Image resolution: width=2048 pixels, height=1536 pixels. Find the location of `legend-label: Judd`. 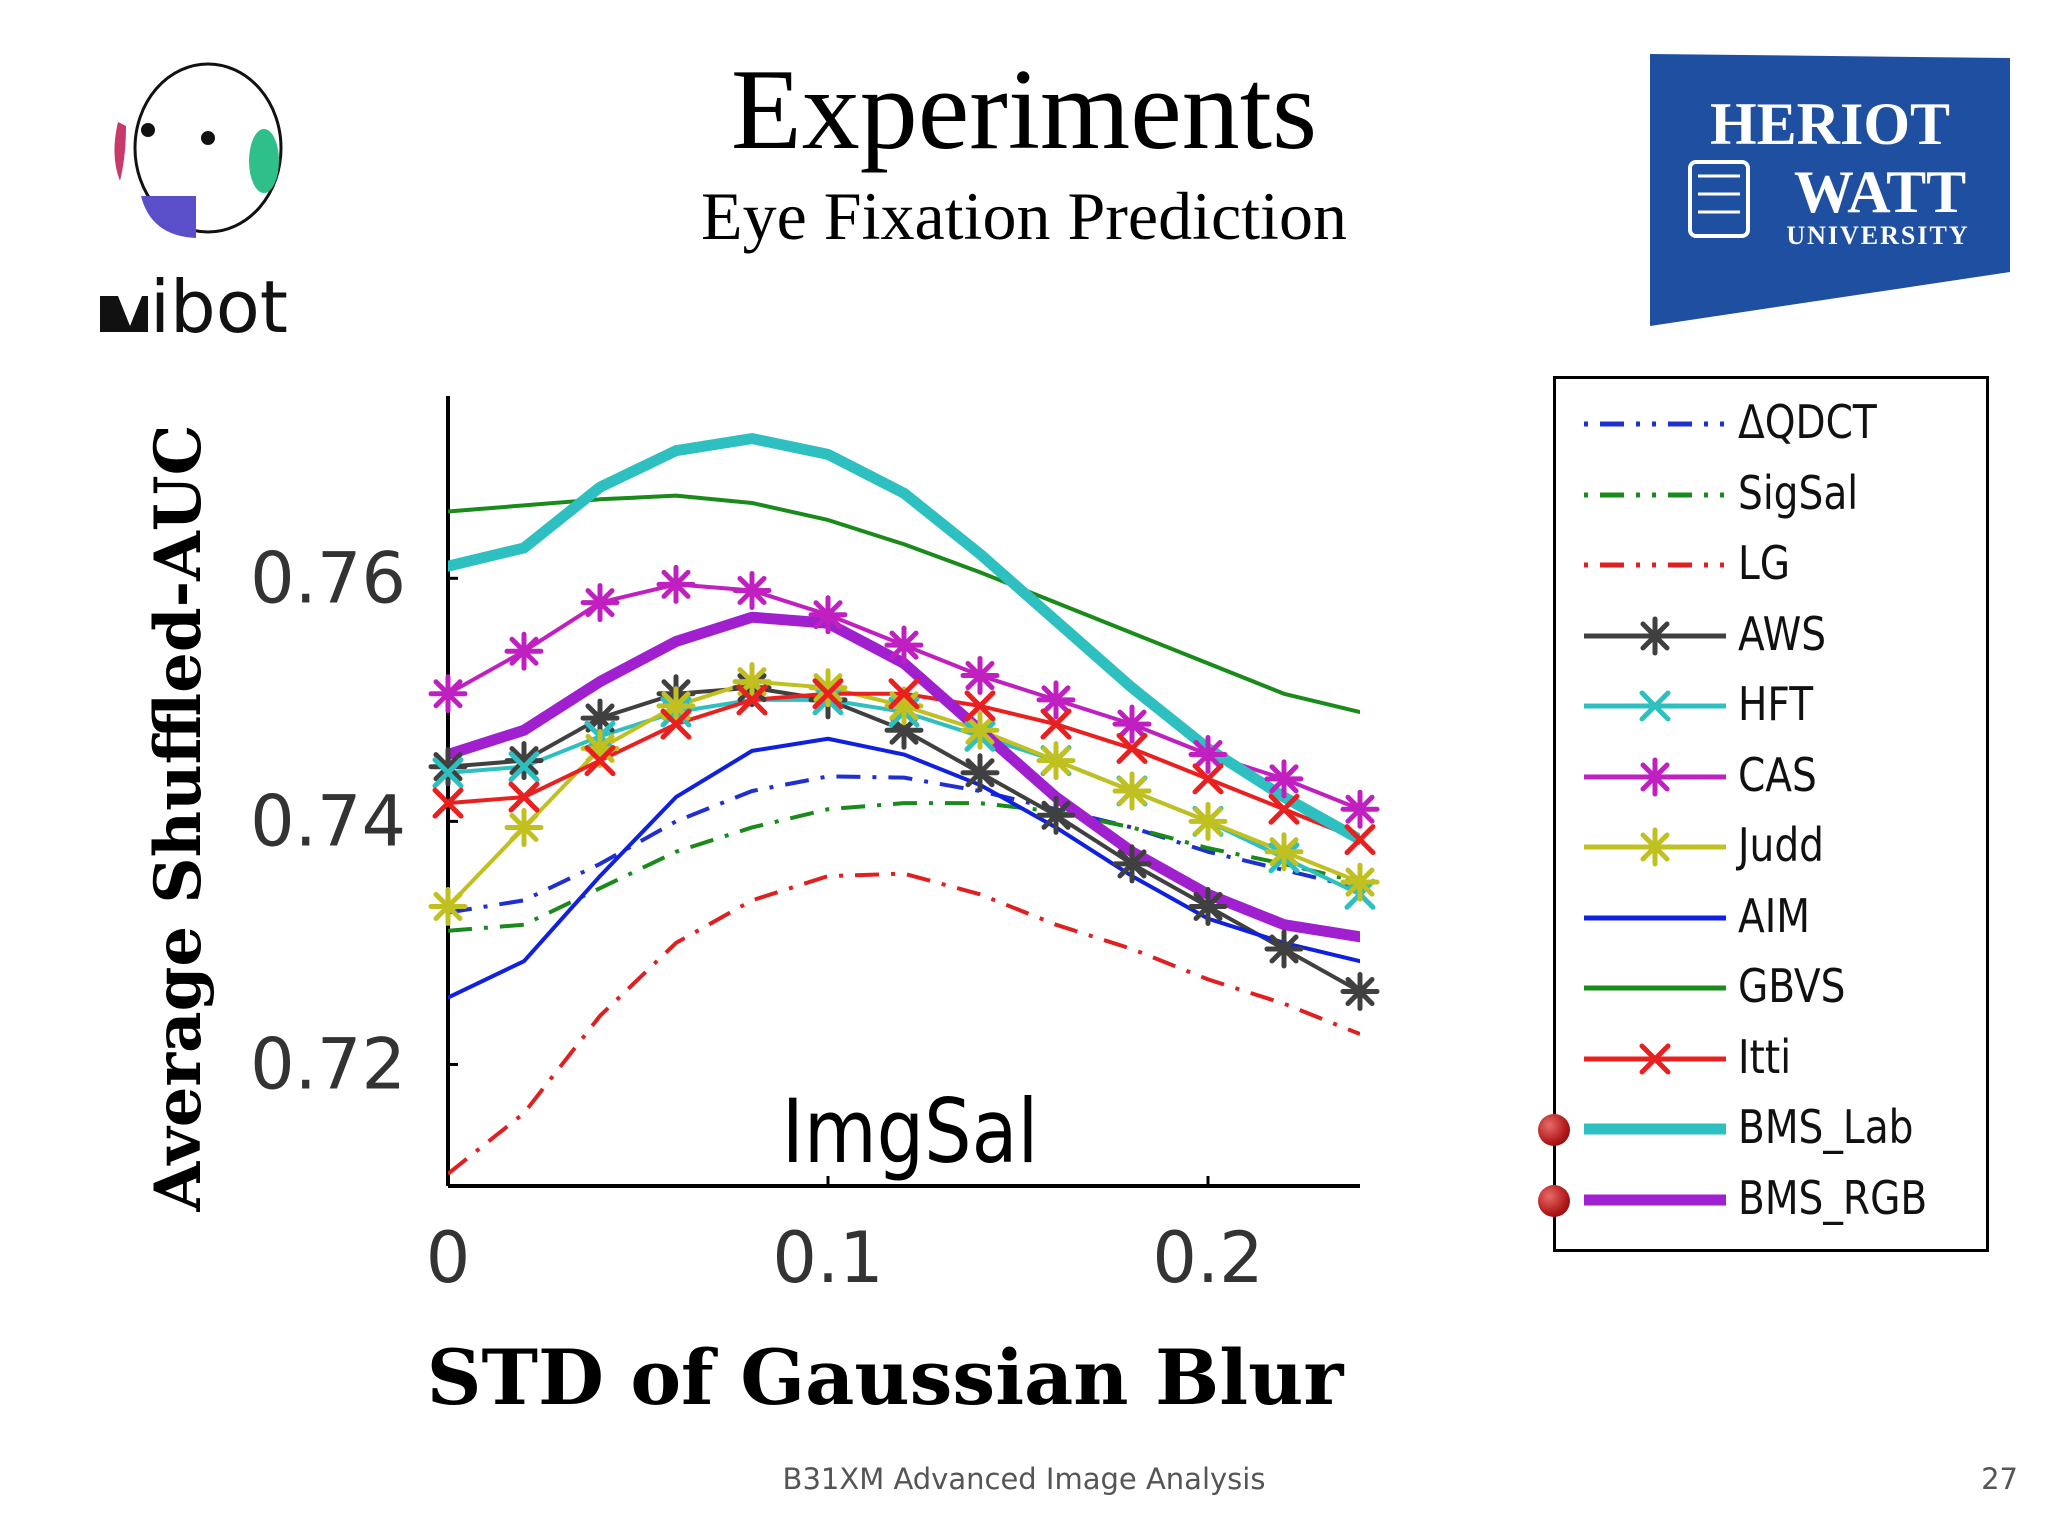

legend-label: Judd is located at coordinates (1781, 845).